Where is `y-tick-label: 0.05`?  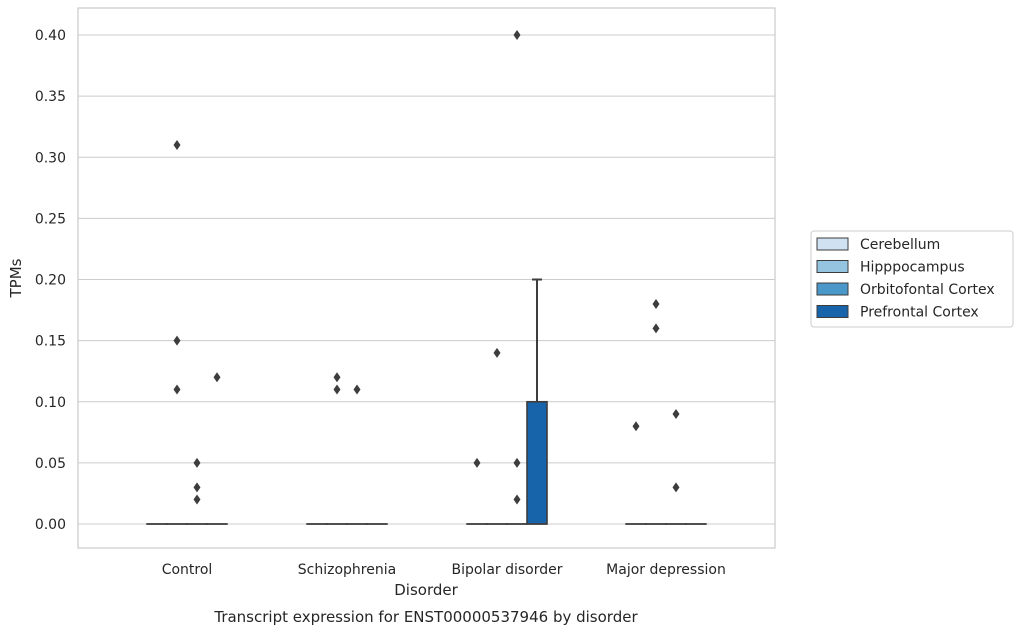 y-tick-label: 0.05 is located at coordinates (50, 464).